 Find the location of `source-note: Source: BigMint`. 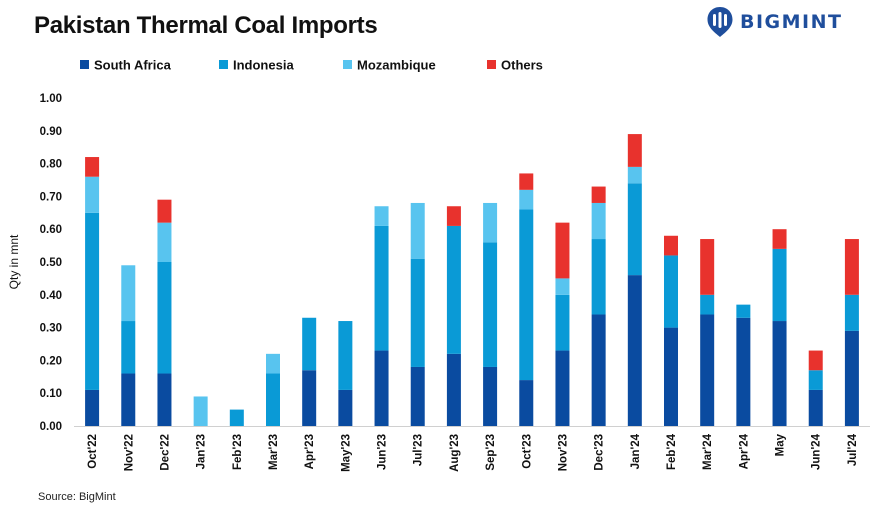

source-note: Source: BigMint is located at coordinates (77, 497).